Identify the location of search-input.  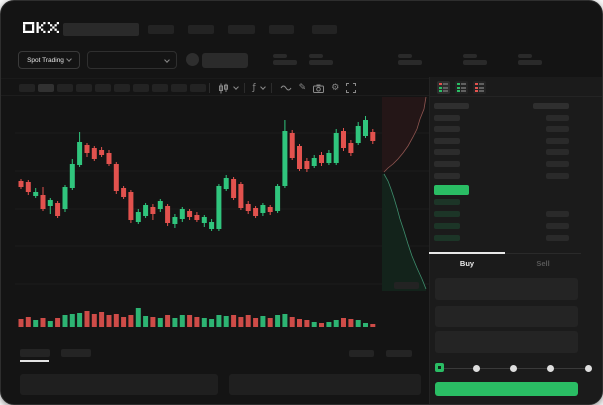
(101, 29).